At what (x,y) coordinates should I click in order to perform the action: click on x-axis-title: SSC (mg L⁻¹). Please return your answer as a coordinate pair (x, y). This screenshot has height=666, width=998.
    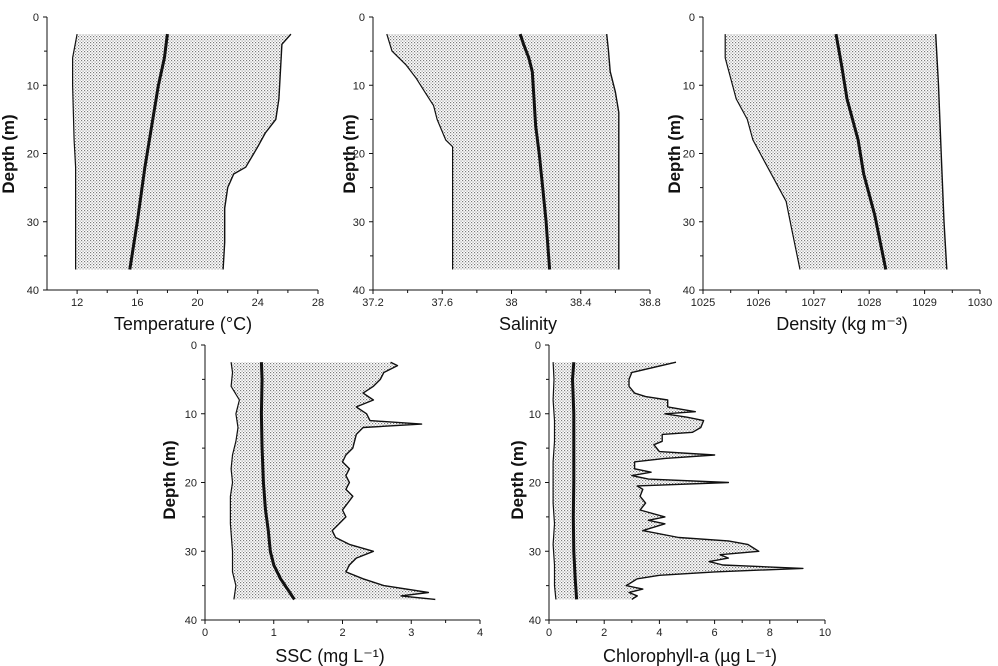
    Looking at the image, I should click on (330, 656).